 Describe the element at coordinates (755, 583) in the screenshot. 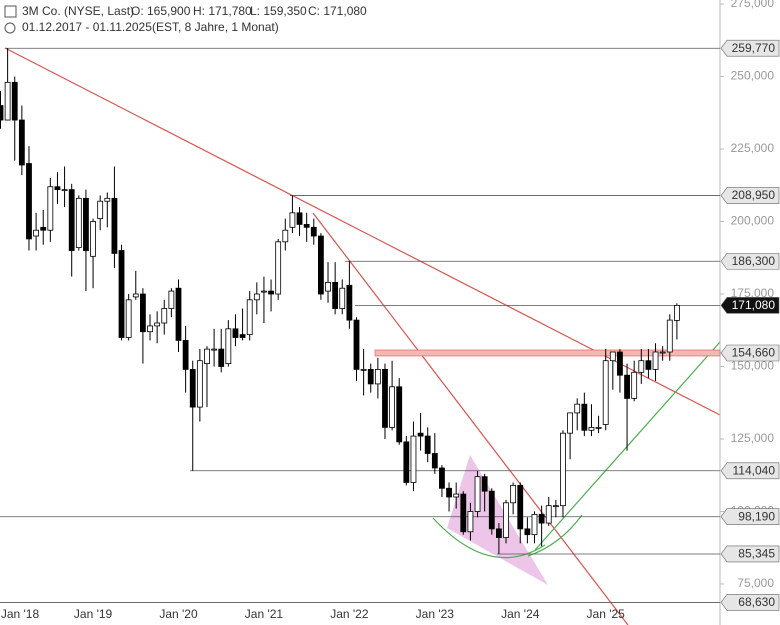

I see `y-tick-label: 75,000` at that location.